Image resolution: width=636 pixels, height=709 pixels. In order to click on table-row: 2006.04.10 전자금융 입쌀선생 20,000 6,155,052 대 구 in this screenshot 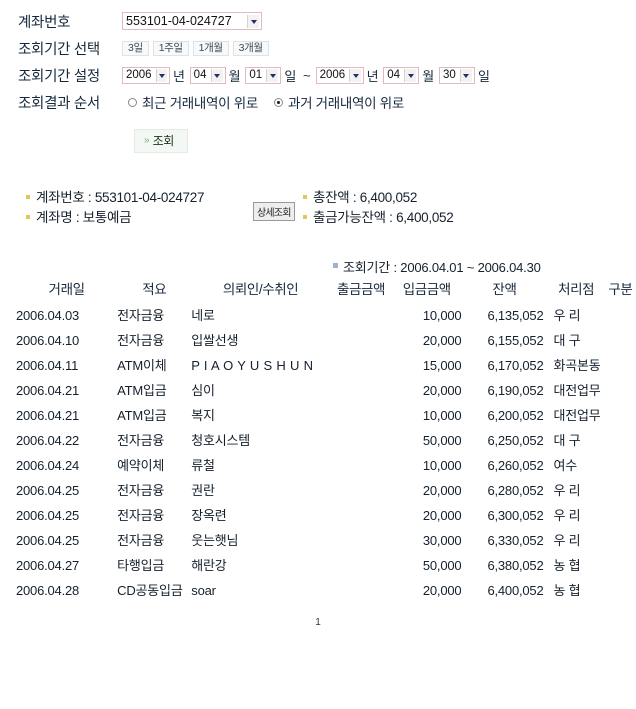, I will do `click(318, 340)`.